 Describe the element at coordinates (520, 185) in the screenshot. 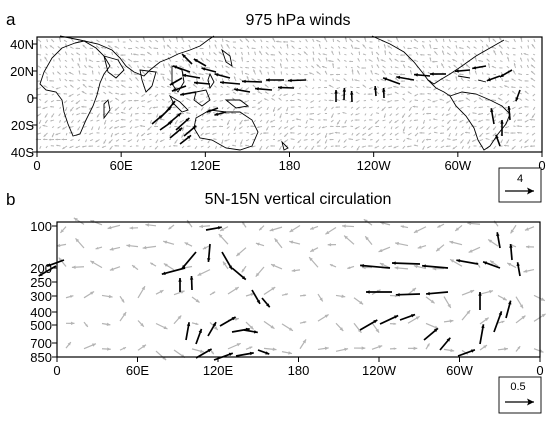

I see `panel-a-reference-vector: 4` at that location.